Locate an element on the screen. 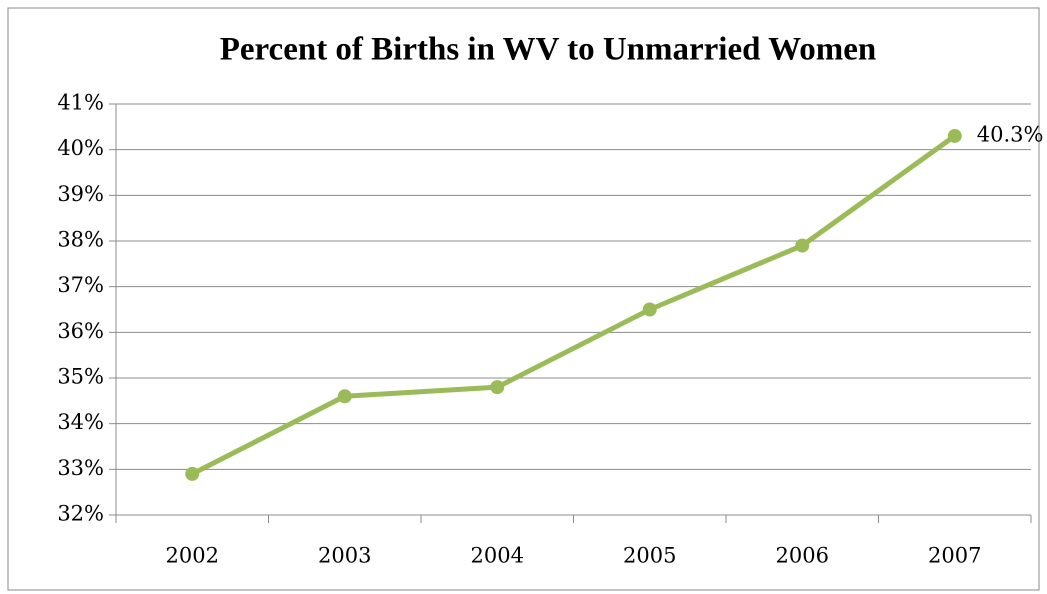  data-label: 40.3% is located at coordinates (1010, 134).